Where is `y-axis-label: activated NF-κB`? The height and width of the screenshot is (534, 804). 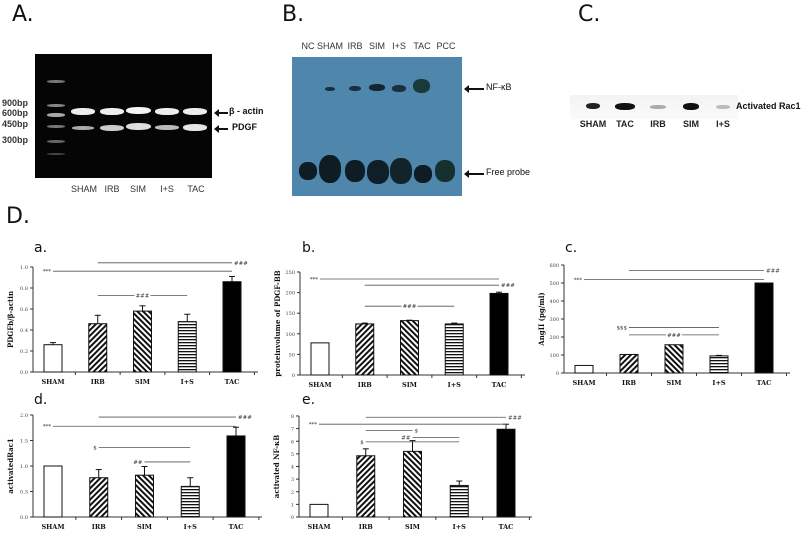
y-axis-label: activated NF-κB is located at coordinates (276, 467).